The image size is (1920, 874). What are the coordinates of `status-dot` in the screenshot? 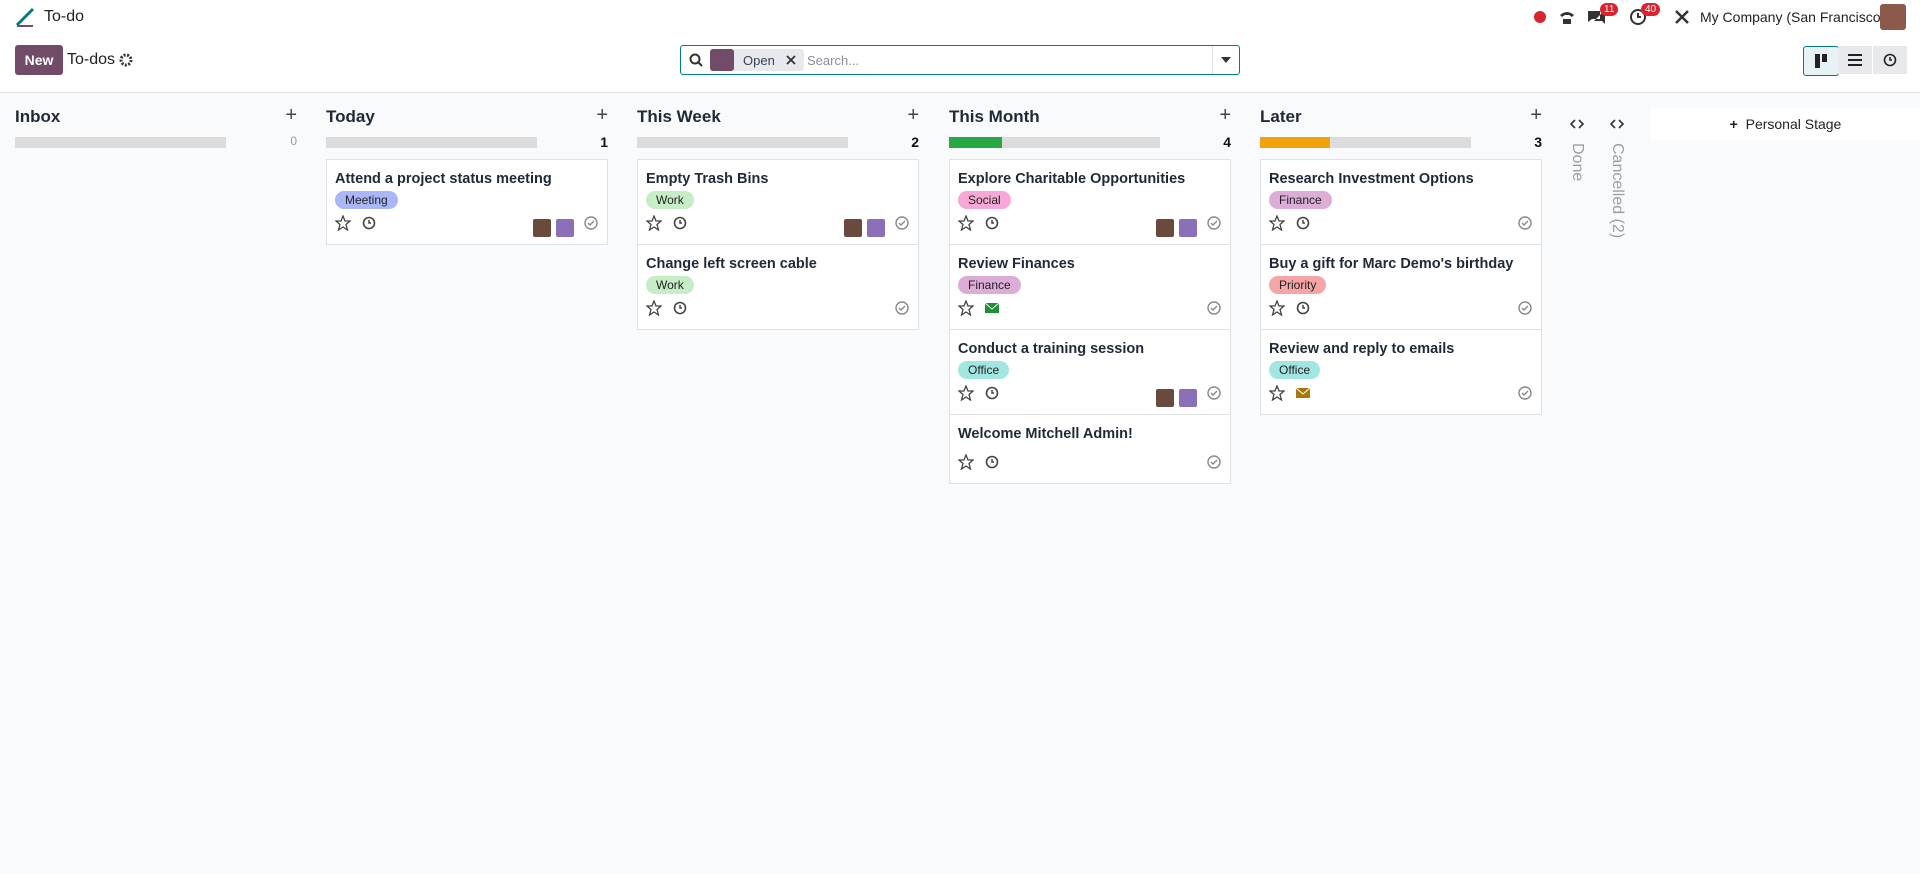 It's located at (1540, 17).